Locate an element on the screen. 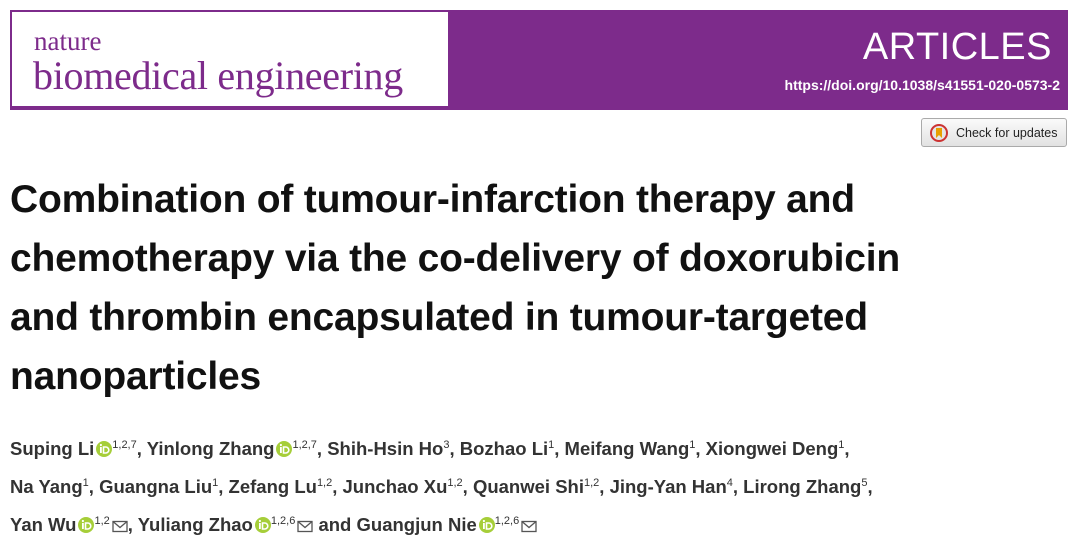  journal-name: biomedical engineering is located at coordinates (218, 75).